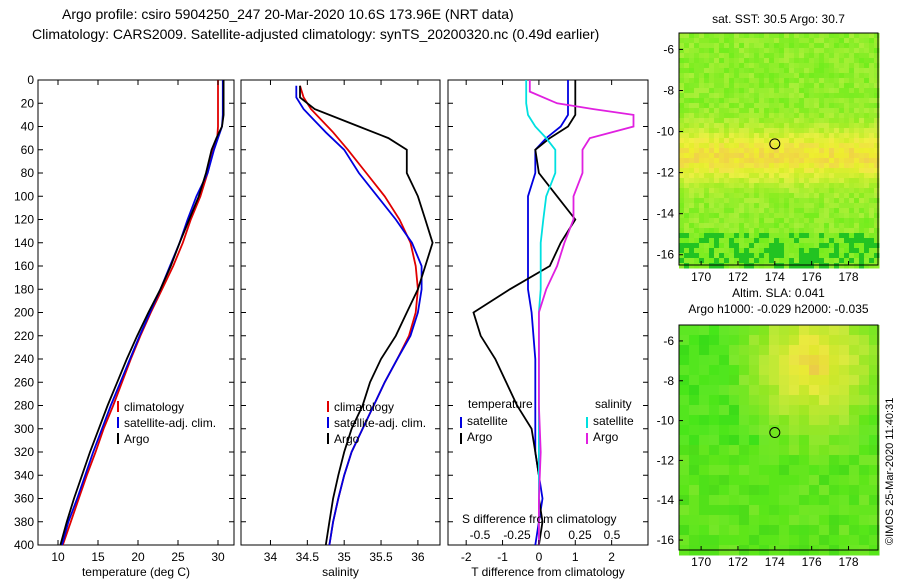 The height and width of the screenshot is (580, 900). I want to click on credit-text: ©IMOS 25-Mar-2020 11:40:31, so click(890, 471).